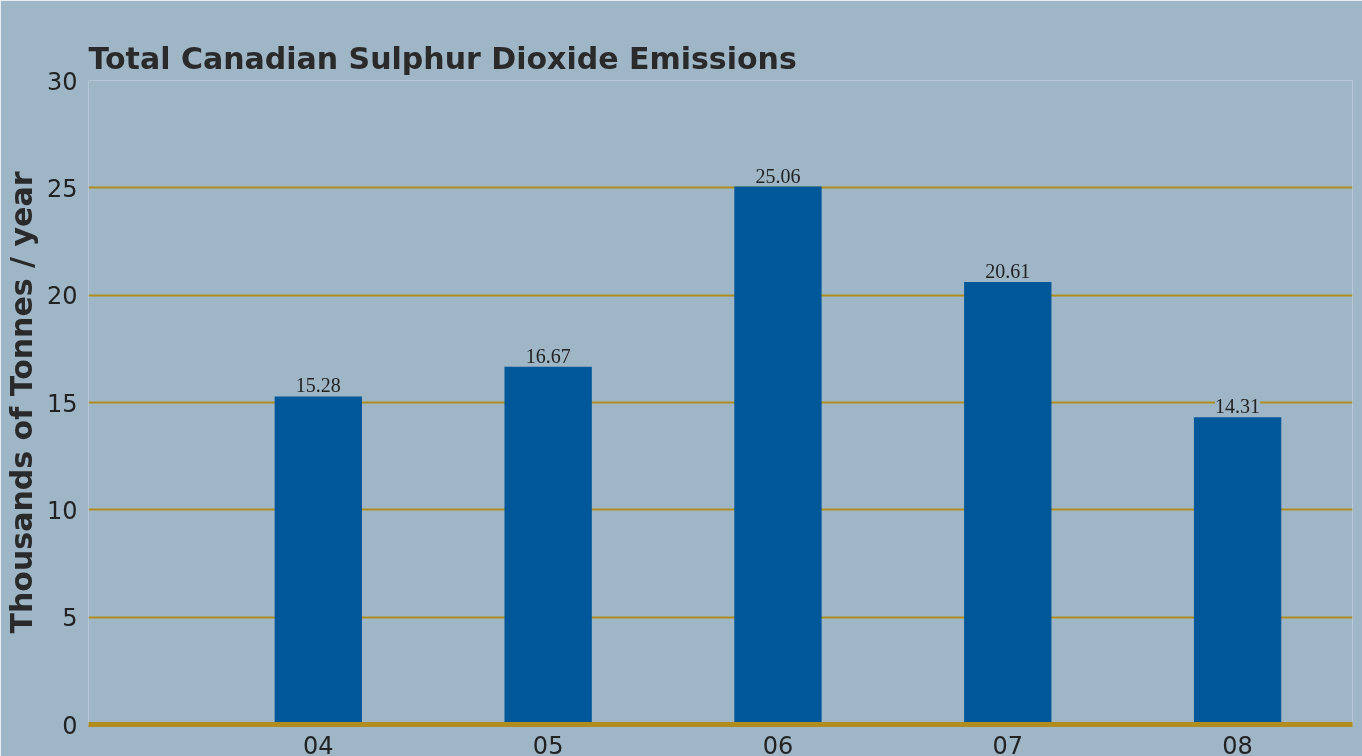  I want to click on x-tick-label: 08, so click(1237, 743).